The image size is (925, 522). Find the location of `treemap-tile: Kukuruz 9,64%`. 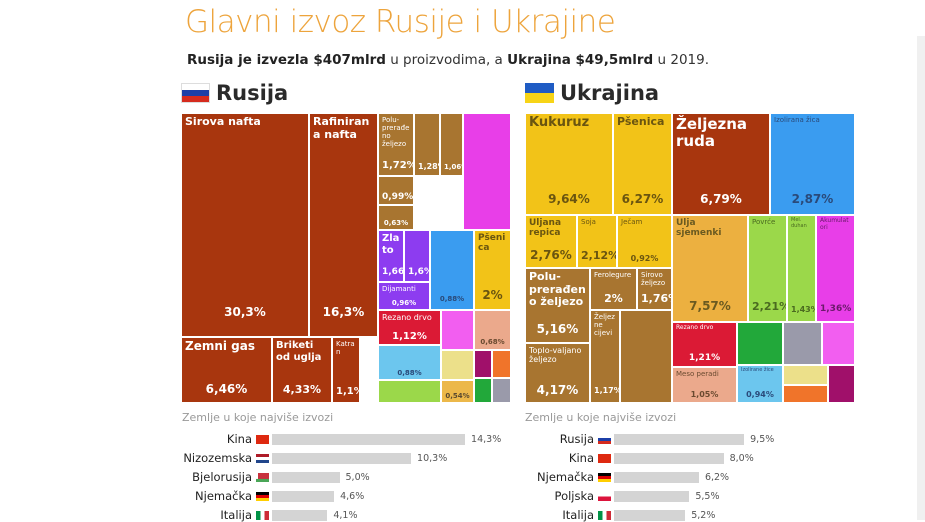

treemap-tile: Kukuruz 9,64% is located at coordinates (569, 164).